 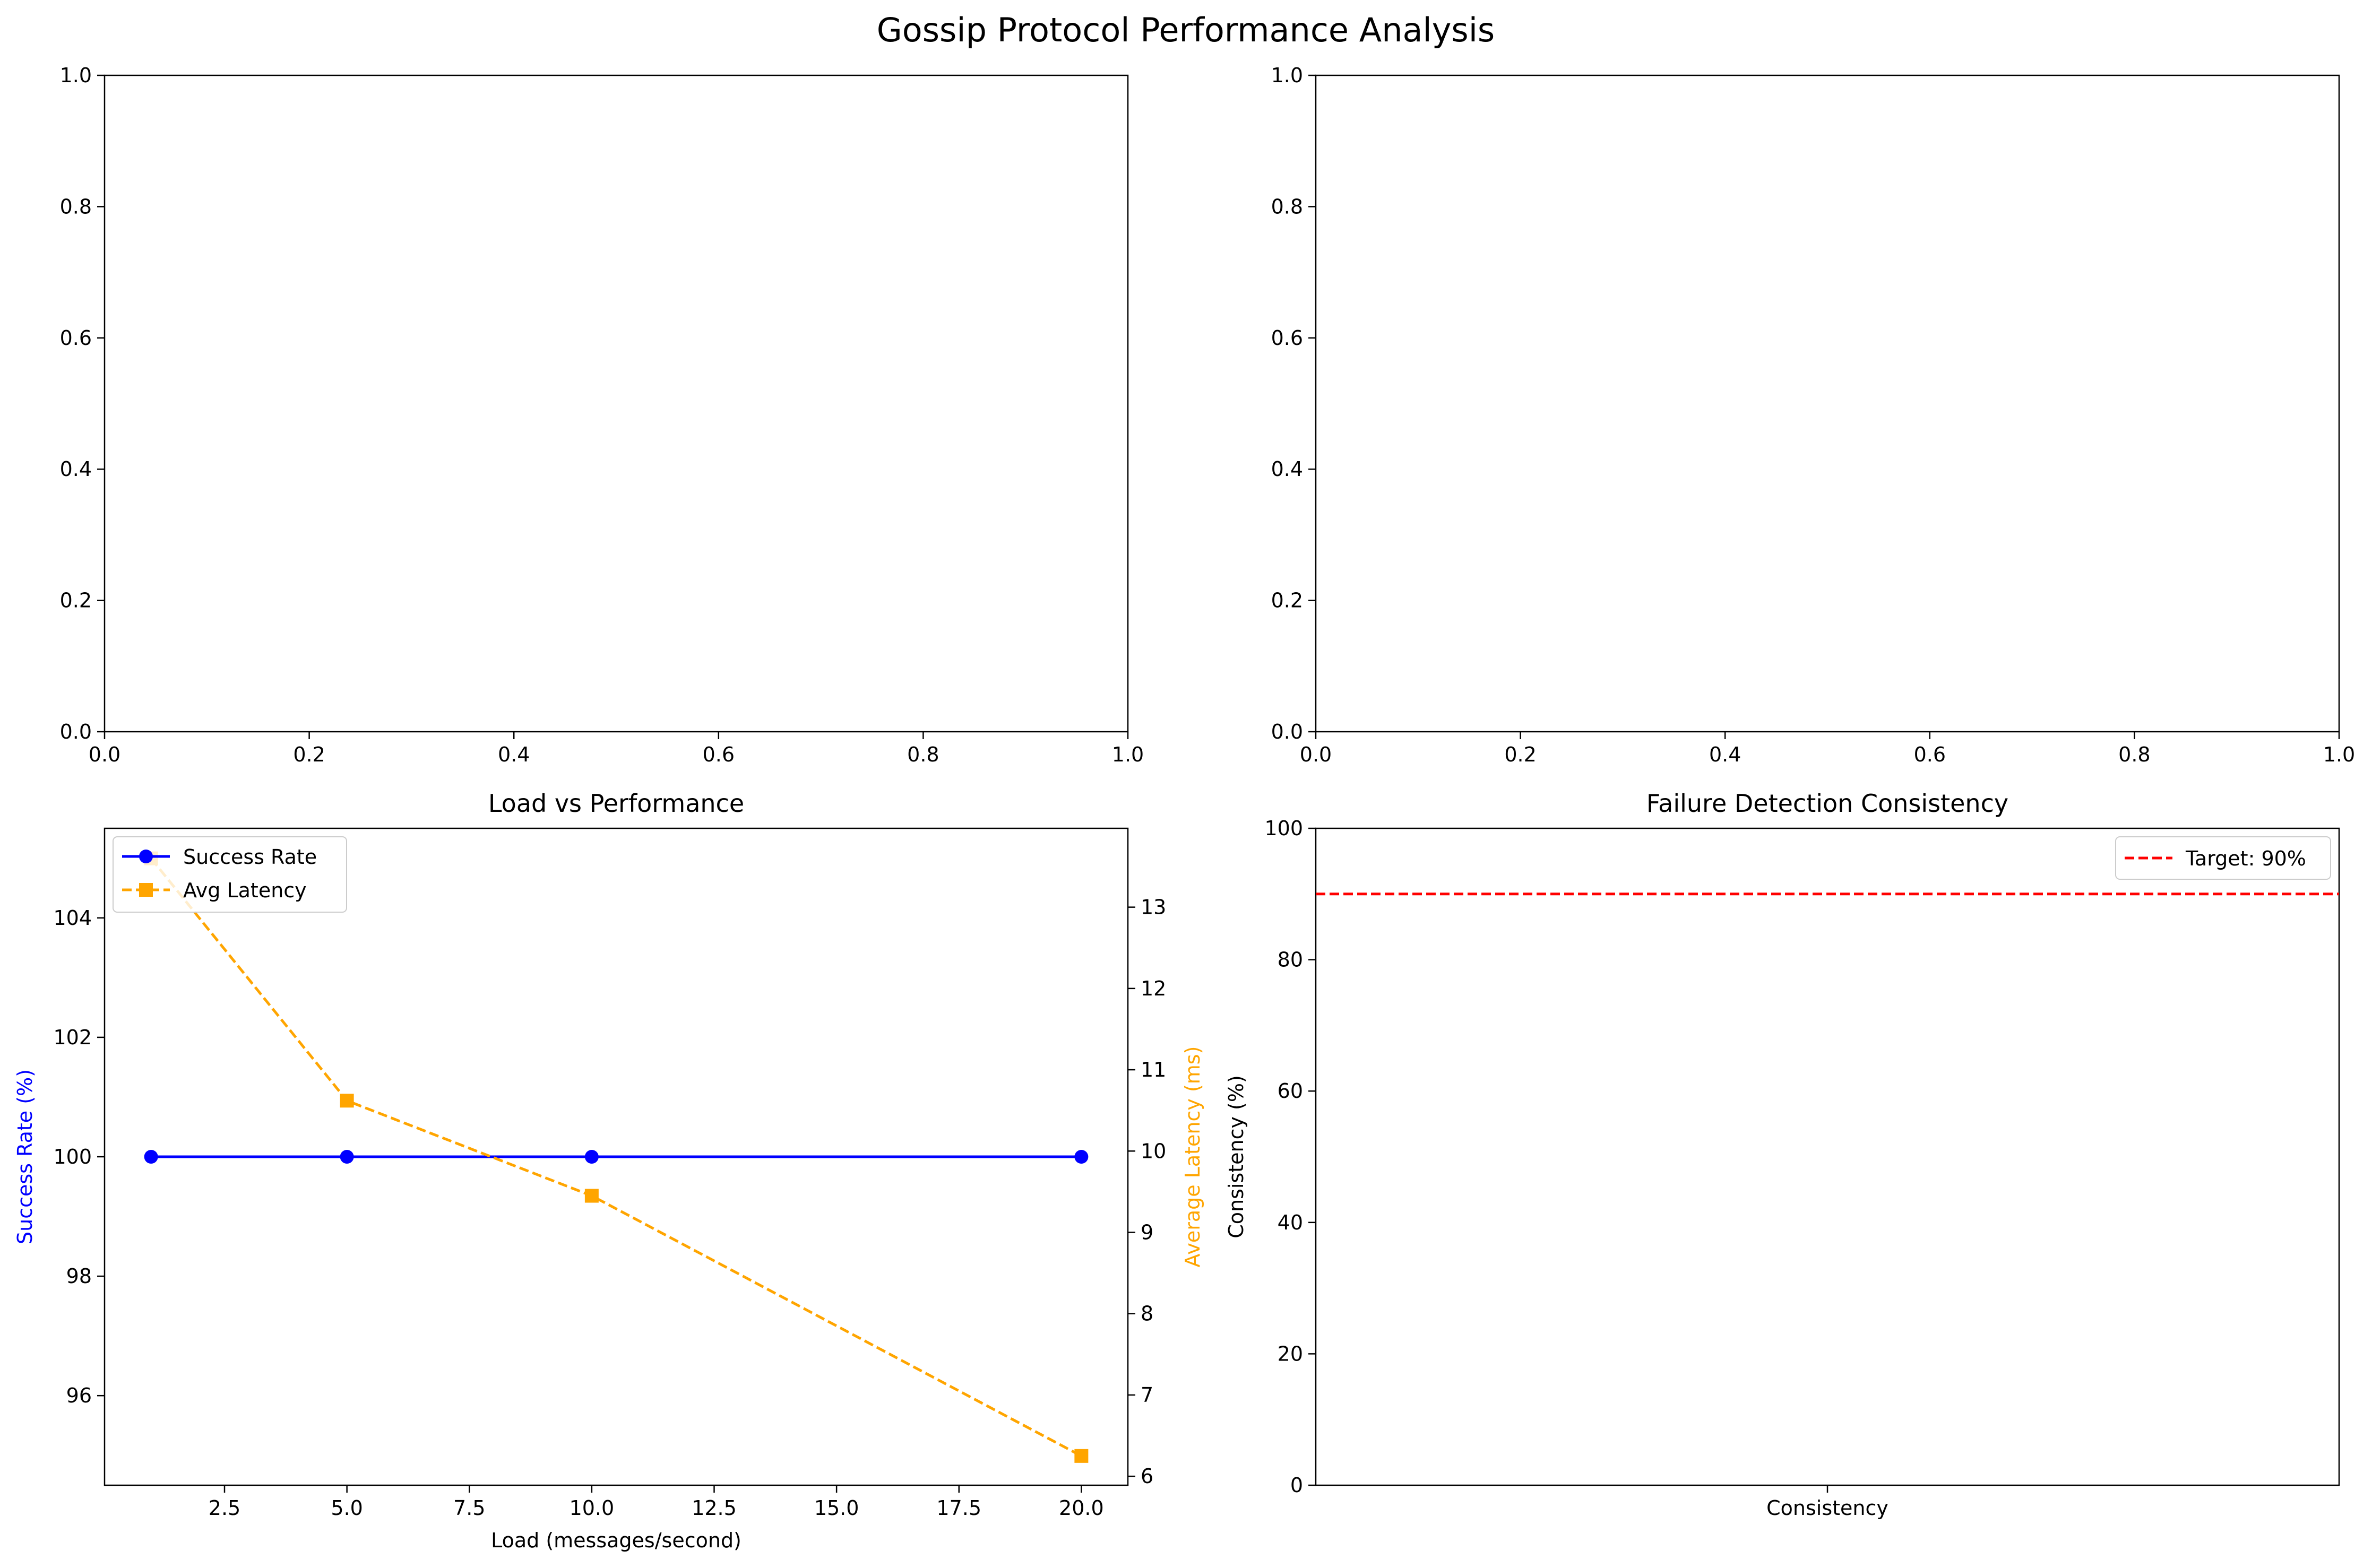 I want to click on y-tick-label-left: 96, so click(x=79, y=1395).